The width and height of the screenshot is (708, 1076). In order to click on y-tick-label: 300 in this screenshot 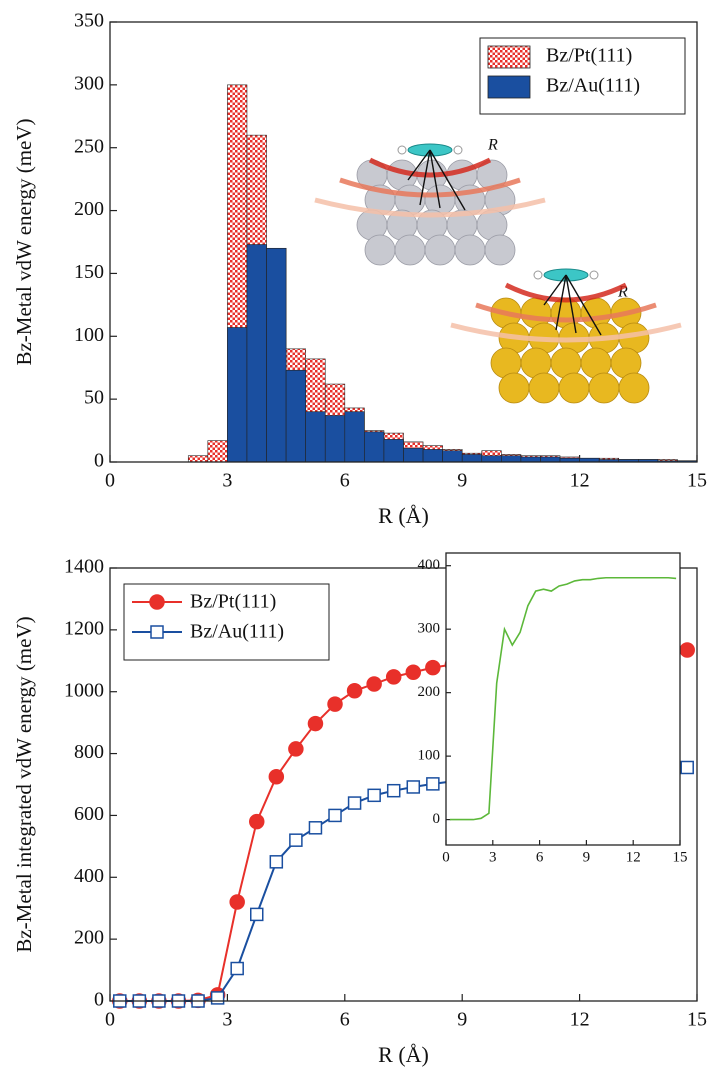, I will do `click(429, 629)`.